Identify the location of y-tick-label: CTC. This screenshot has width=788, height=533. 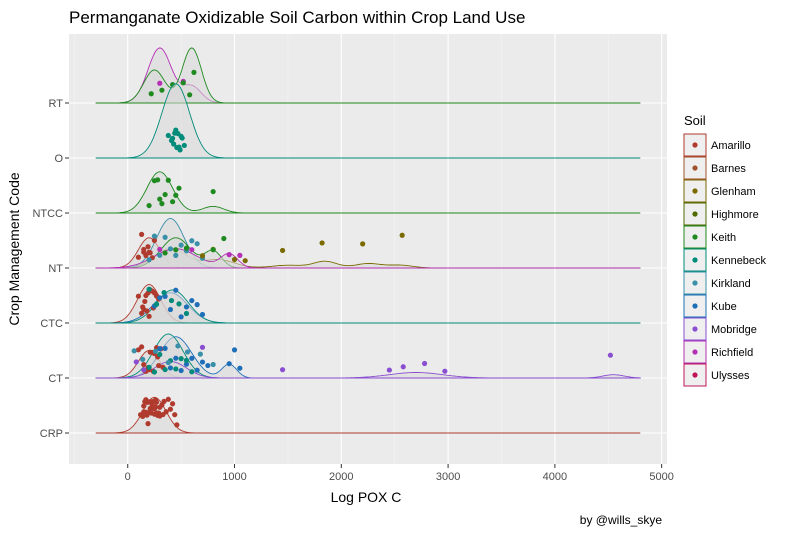
(51, 324).